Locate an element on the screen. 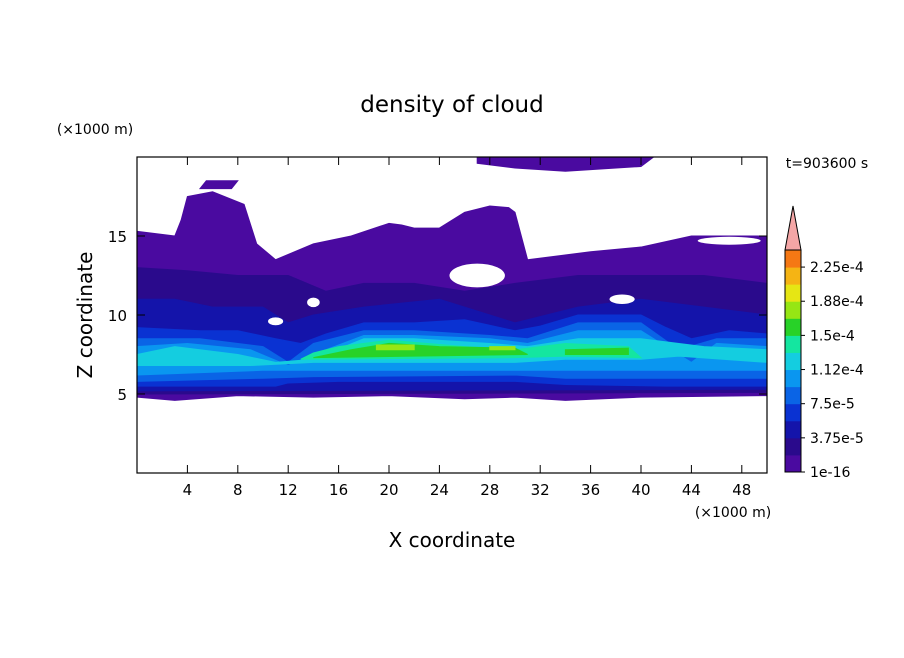  time-label: t=903600 s is located at coordinates (827, 164).